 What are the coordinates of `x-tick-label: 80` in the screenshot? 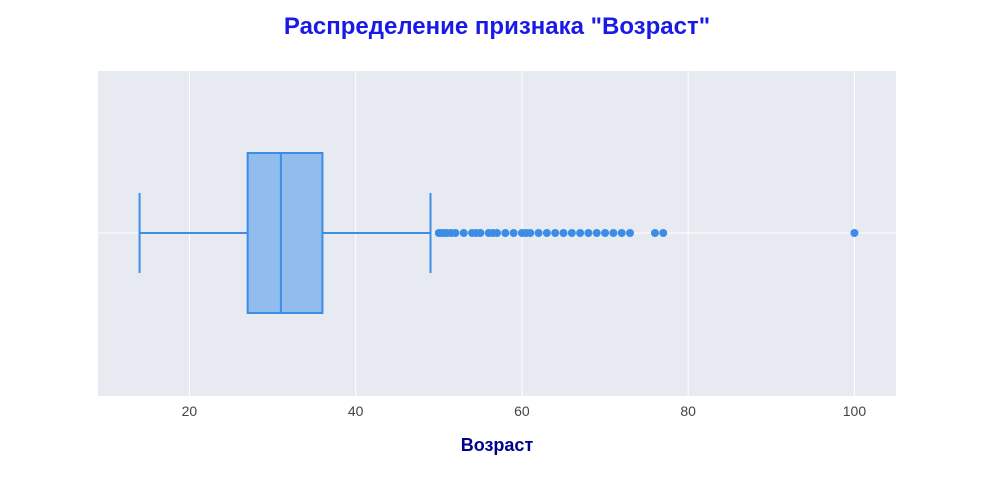 It's located at (688, 411).